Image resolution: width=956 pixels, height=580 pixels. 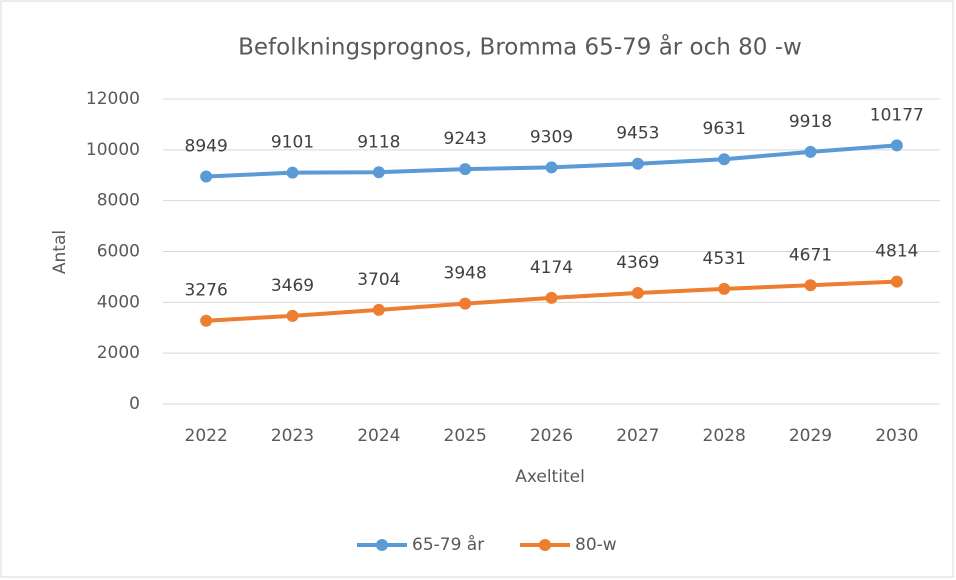 What do you see at coordinates (810, 436) in the screenshot?
I see `x-tick-label: 2029` at bounding box center [810, 436].